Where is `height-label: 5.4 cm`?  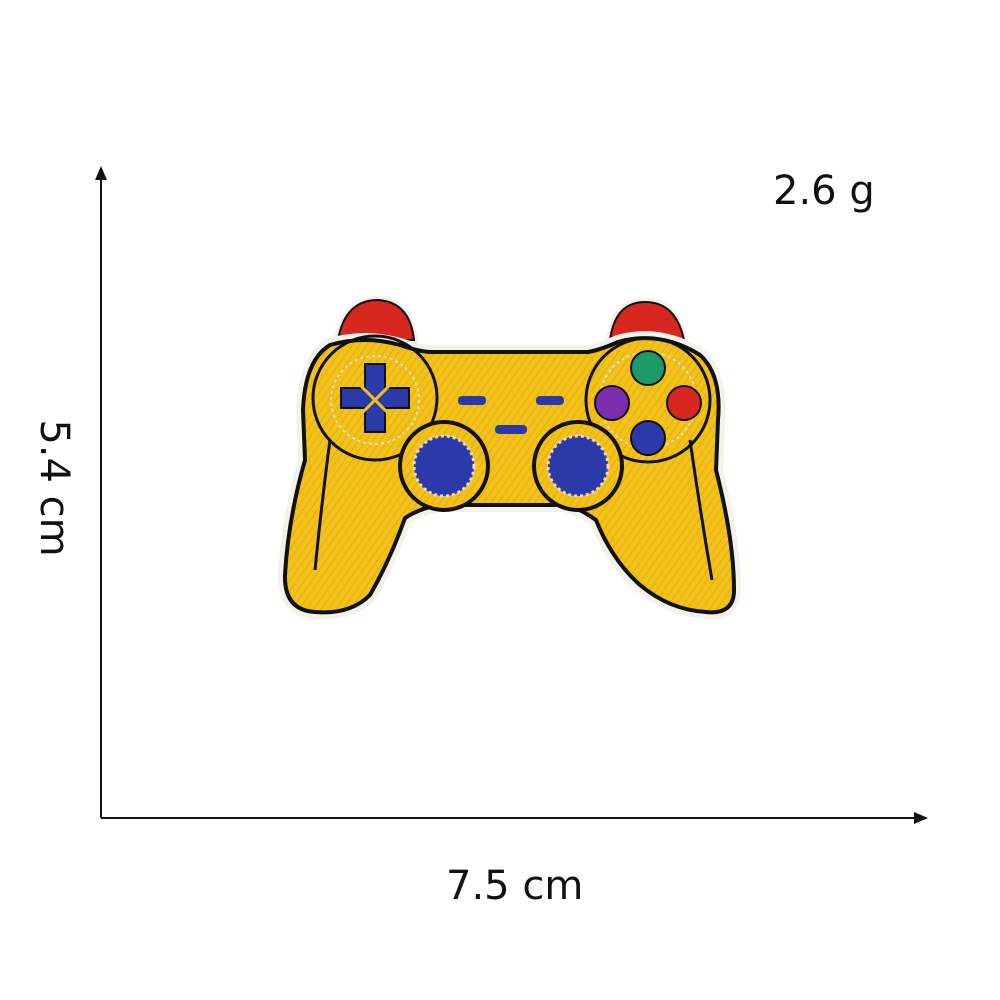 height-label: 5.4 cm is located at coordinates (54, 488).